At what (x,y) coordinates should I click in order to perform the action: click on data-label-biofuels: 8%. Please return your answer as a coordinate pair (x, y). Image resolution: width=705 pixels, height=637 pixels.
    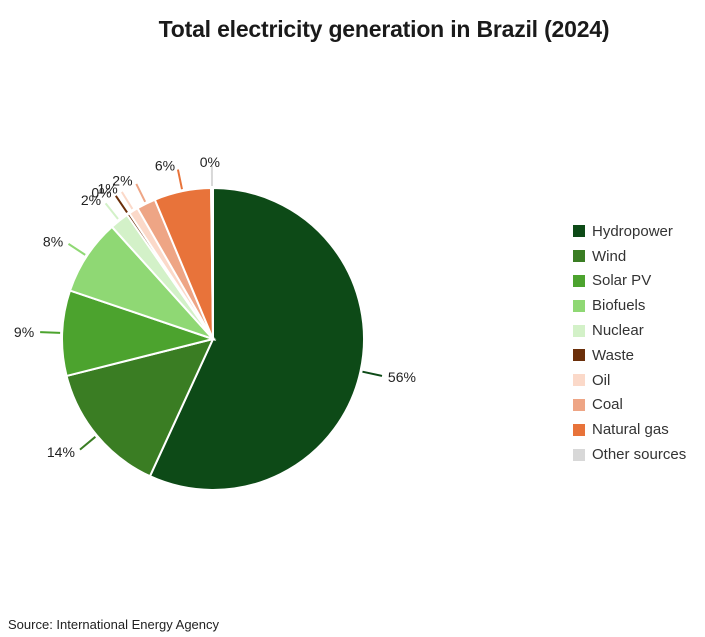
    Looking at the image, I should click on (53, 242).